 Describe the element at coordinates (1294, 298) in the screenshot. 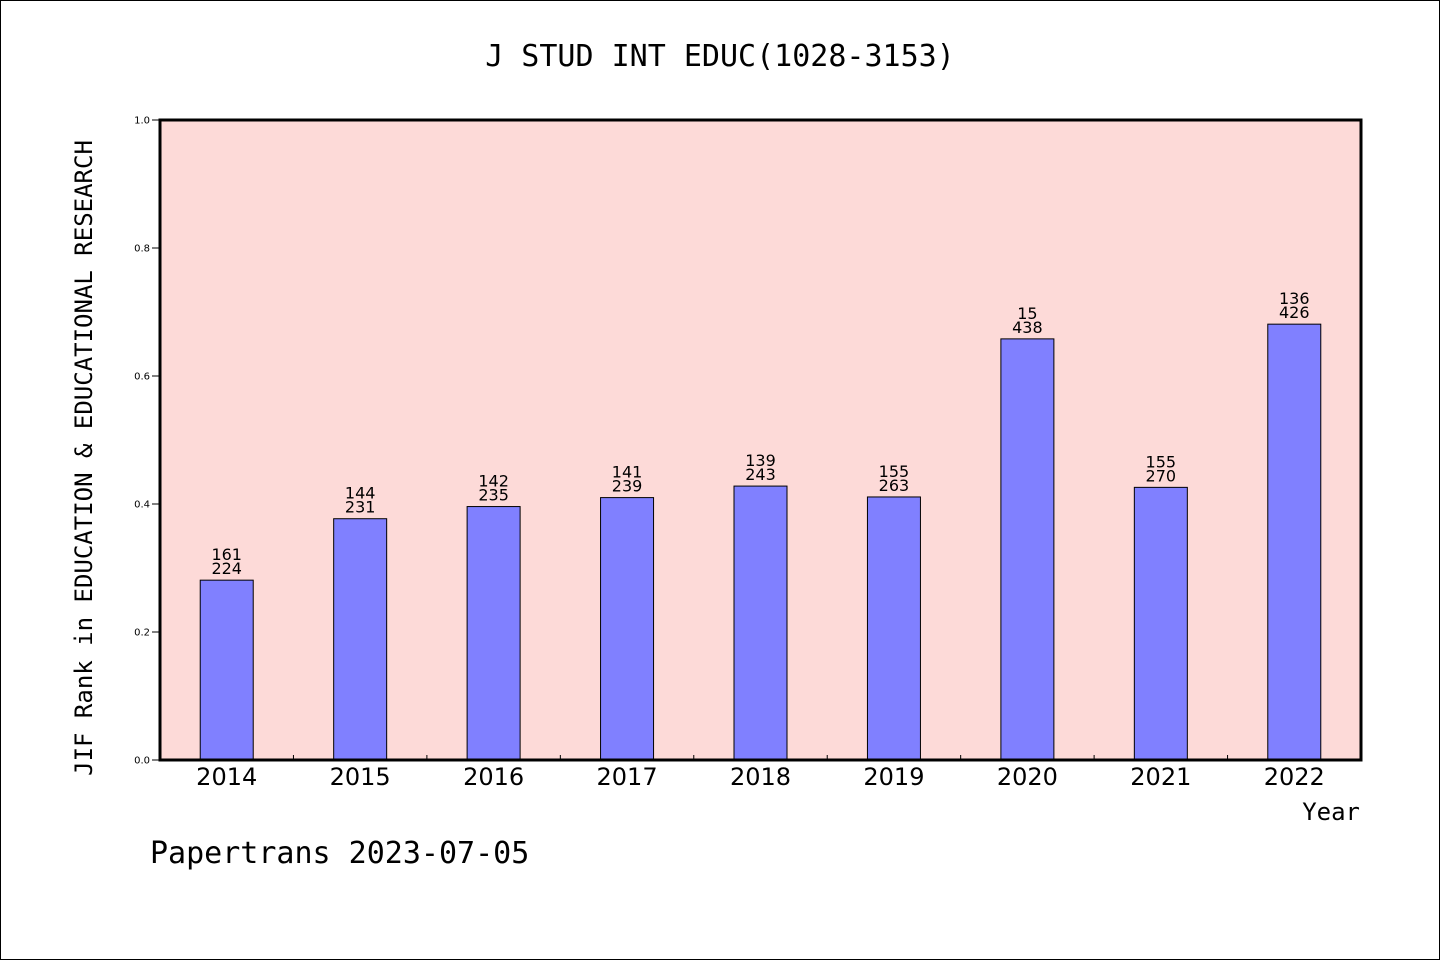

I see `bar-label-top: 136` at that location.